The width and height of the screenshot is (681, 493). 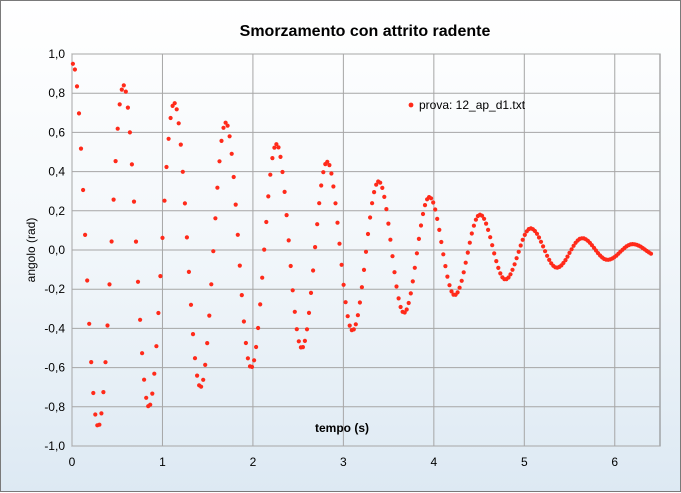 What do you see at coordinates (342, 428) in the screenshot?
I see `x-axis-label: tempo (s)` at bounding box center [342, 428].